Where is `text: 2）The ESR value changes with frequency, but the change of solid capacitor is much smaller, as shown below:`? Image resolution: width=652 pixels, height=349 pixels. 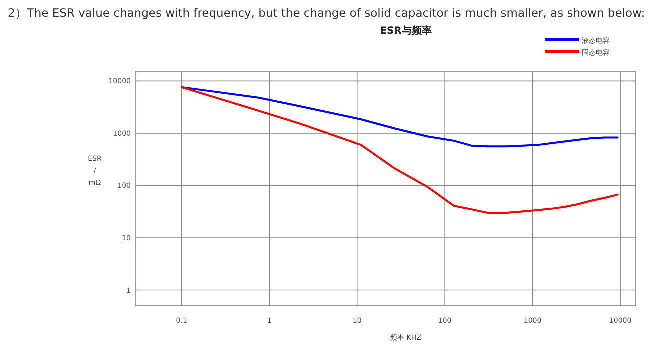 text: 2）The ESR value changes with frequency, but the change of solid capacitor is much smaller, as shown below: is located at coordinates (327, 13).